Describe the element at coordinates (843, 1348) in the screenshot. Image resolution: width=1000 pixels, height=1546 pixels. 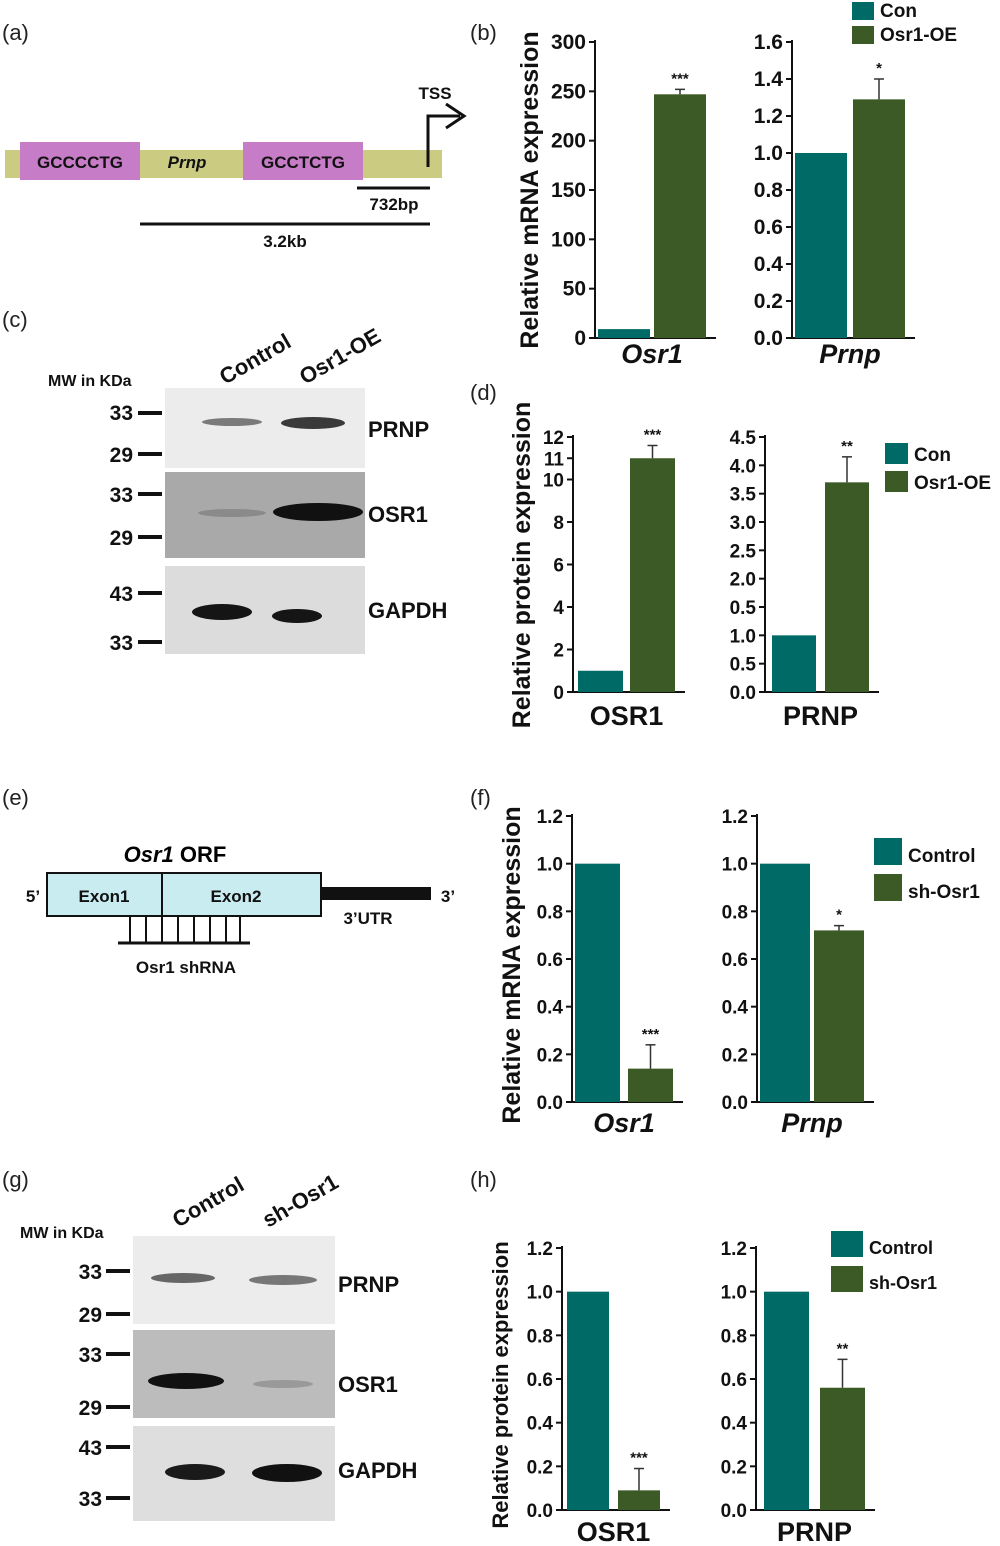
I see `significance-marker: **` at that location.